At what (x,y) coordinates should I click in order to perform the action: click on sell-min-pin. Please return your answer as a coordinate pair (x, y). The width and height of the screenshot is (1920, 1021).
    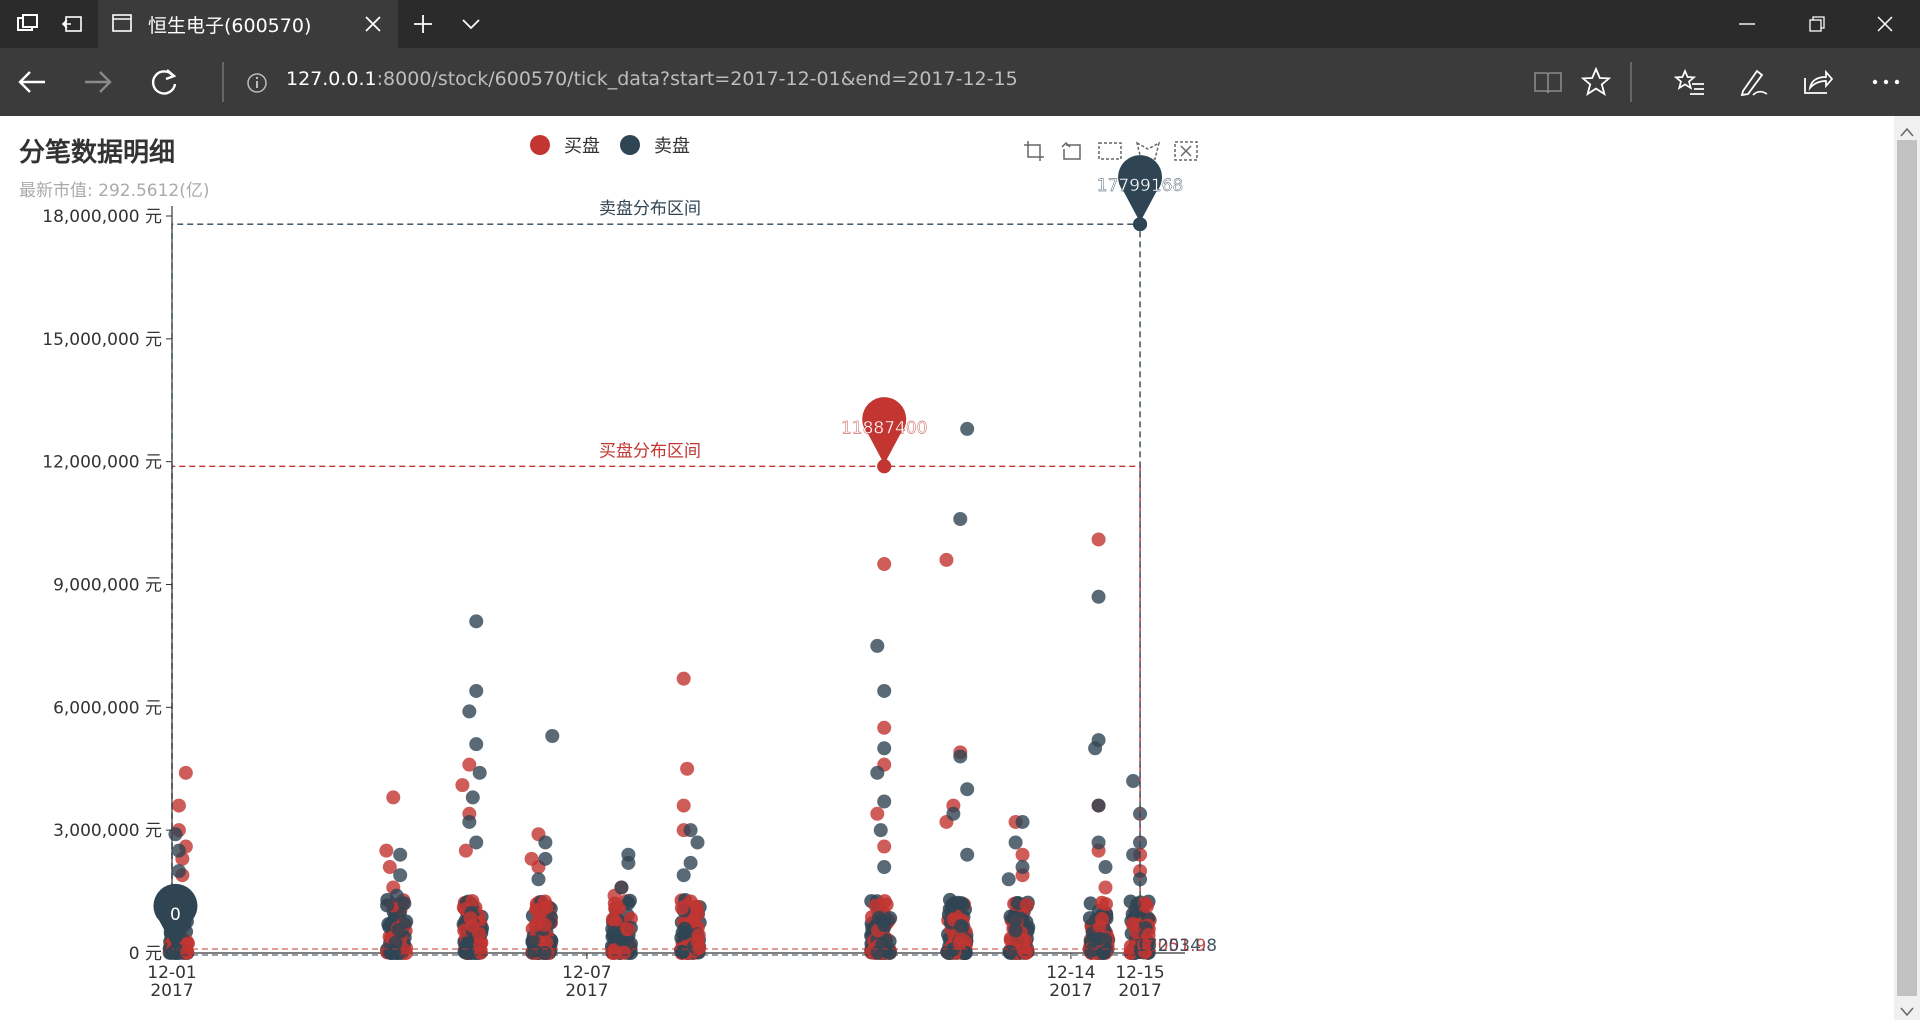
    Looking at the image, I should click on (175, 917).